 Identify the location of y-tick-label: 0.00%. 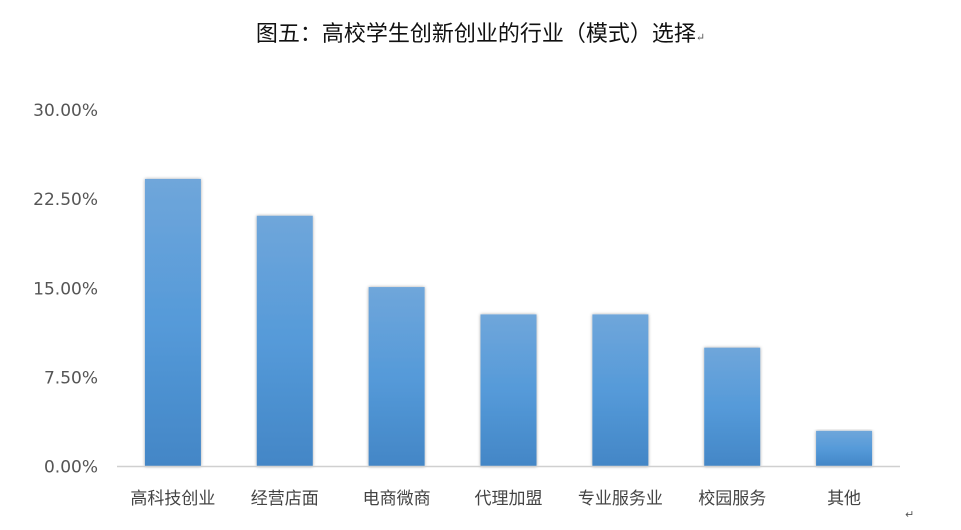
(71, 468).